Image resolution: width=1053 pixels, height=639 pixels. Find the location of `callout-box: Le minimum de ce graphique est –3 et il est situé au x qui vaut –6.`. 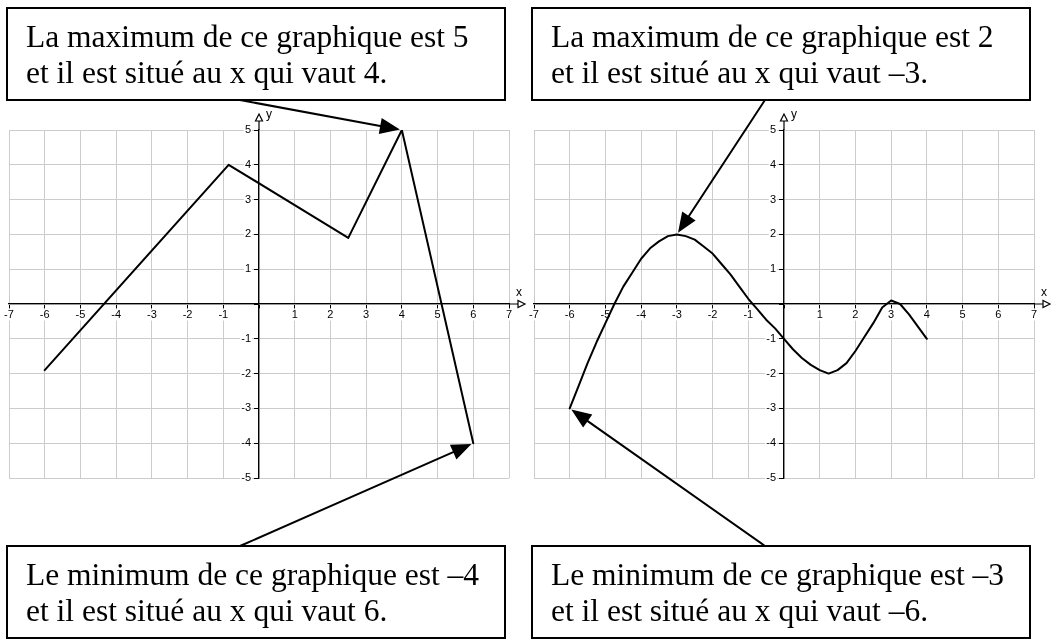

callout-box: Le minimum de ce graphique est –3 et il est situé au x qui vaut –6. is located at coordinates (781, 592).